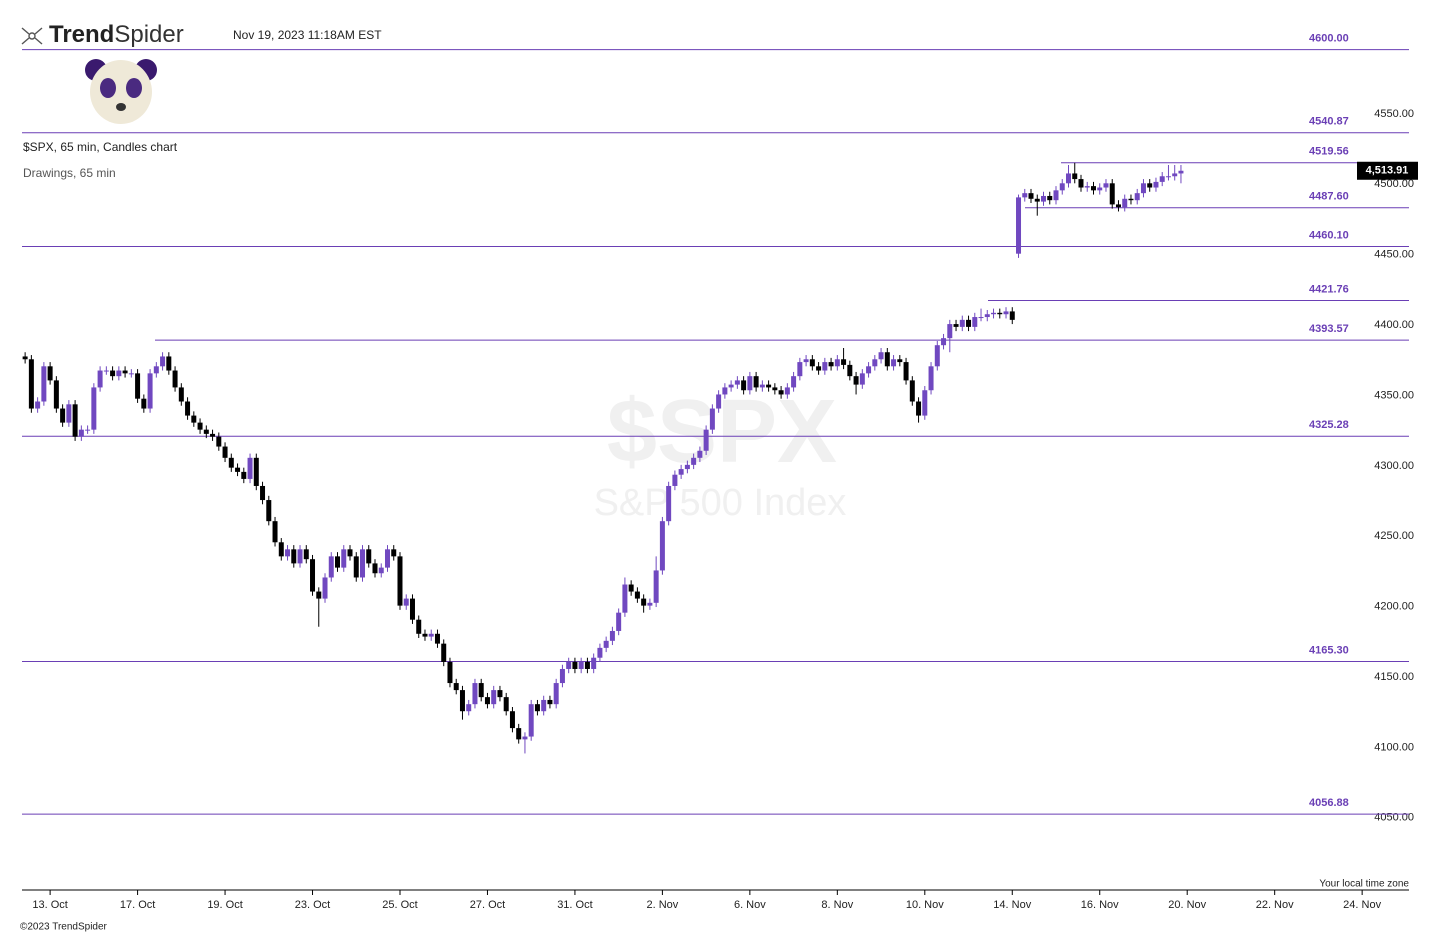  I want to click on x-tick-label: 16. Nov, so click(1100, 905).